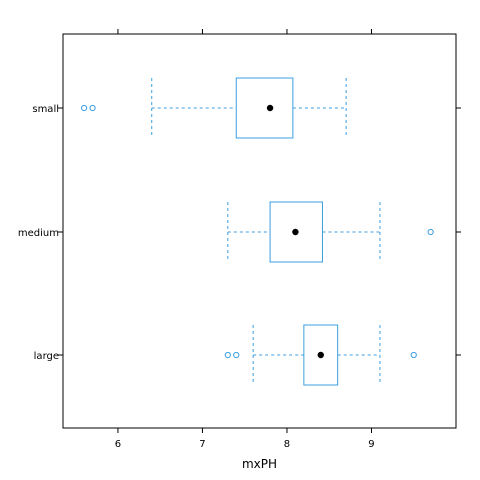  I want to click on x-axis-title: mxPH, so click(259, 464).